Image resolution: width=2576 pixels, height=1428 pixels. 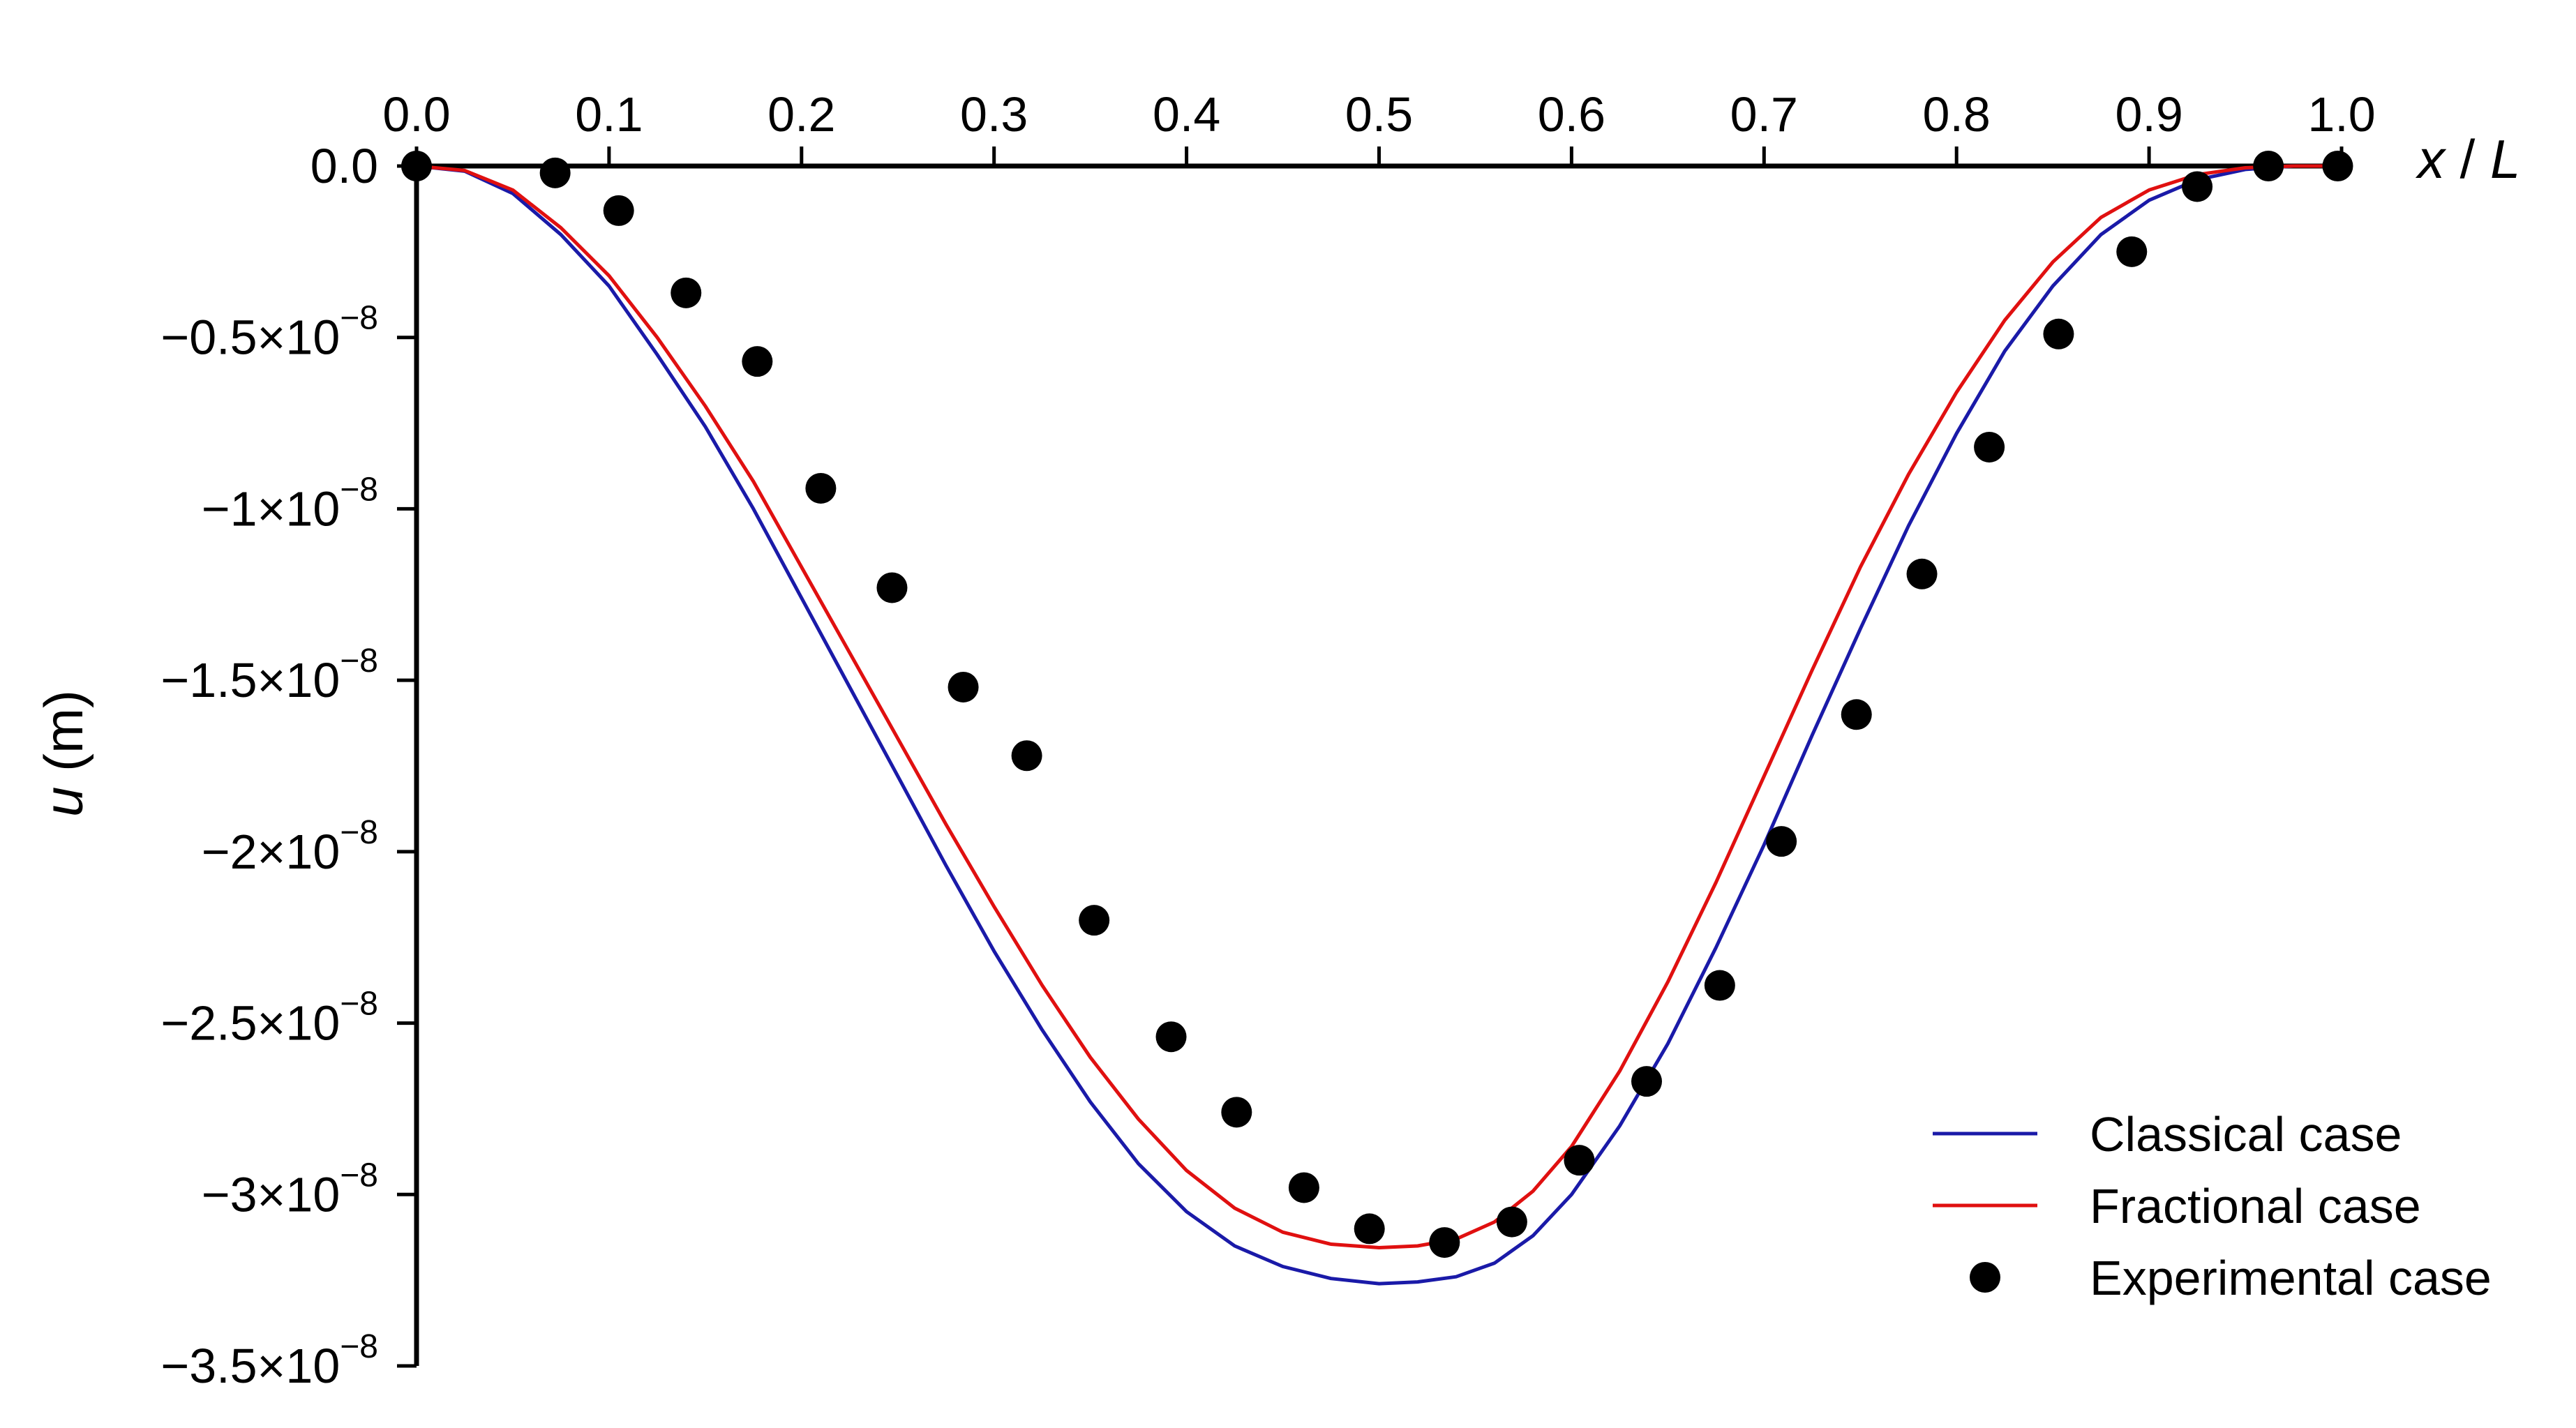 I want to click on x-tick-label: 0.5, so click(x=1379, y=114).